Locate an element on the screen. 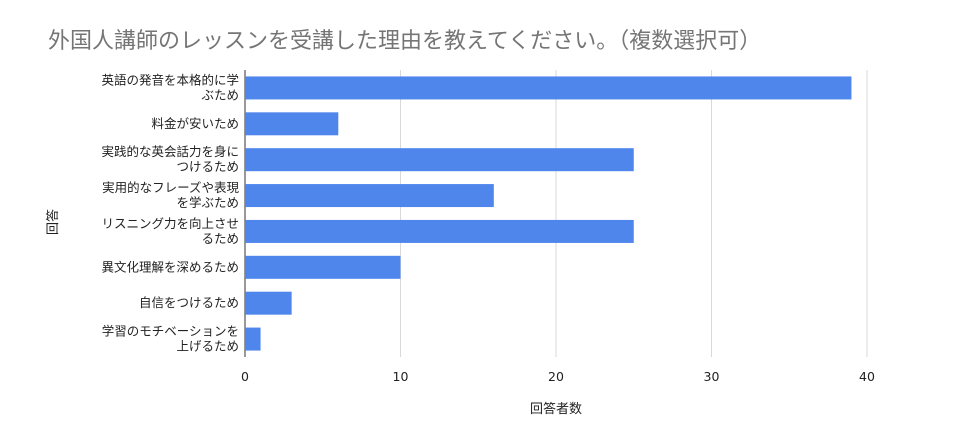 This screenshot has width=960, height=441. category-label: 料金が安いため is located at coordinates (195, 123).